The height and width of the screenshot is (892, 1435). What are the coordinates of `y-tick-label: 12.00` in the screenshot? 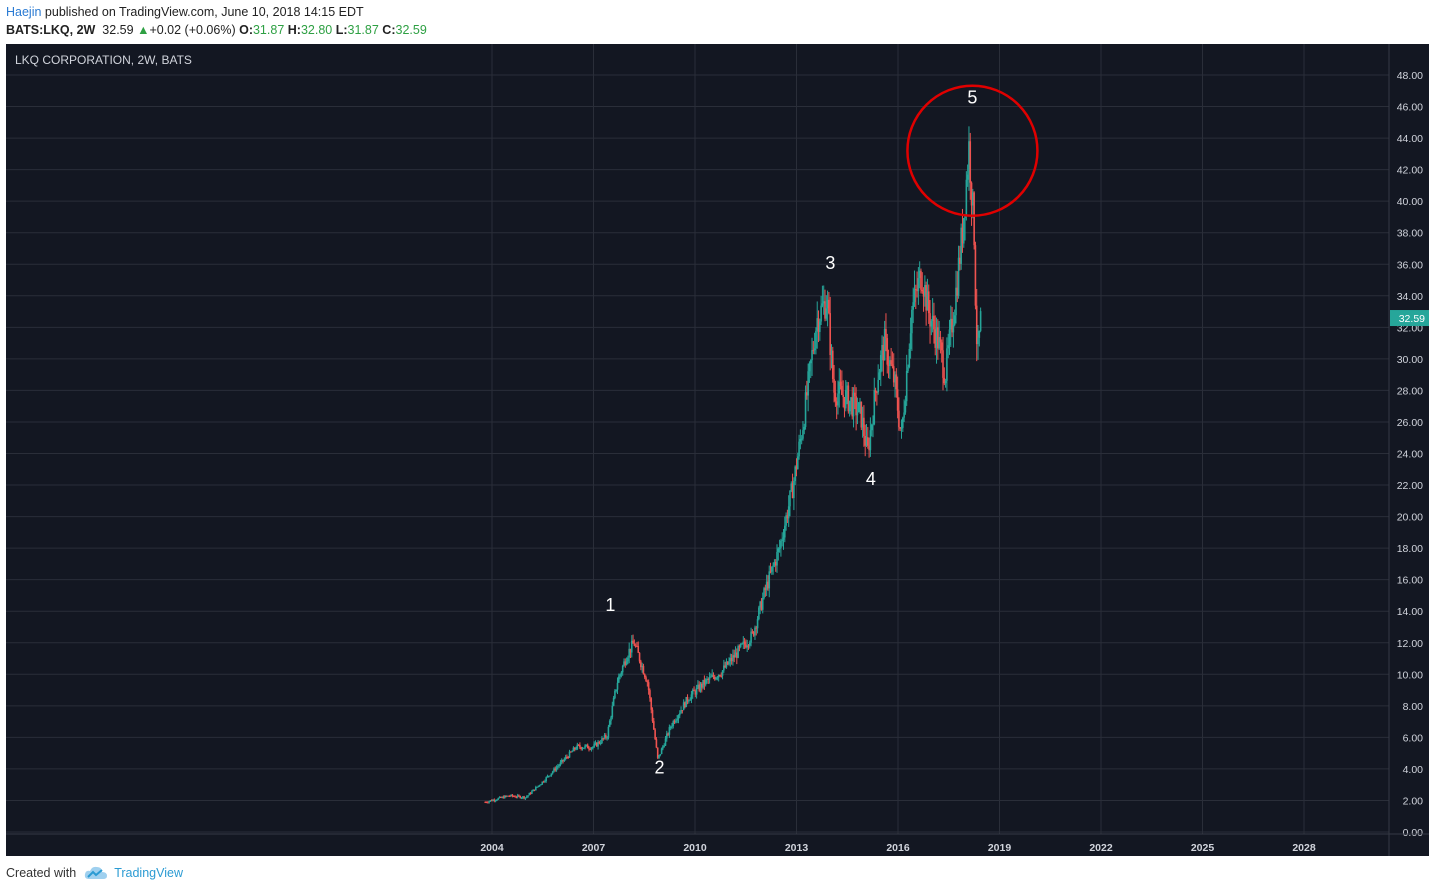 It's located at (1410, 644).